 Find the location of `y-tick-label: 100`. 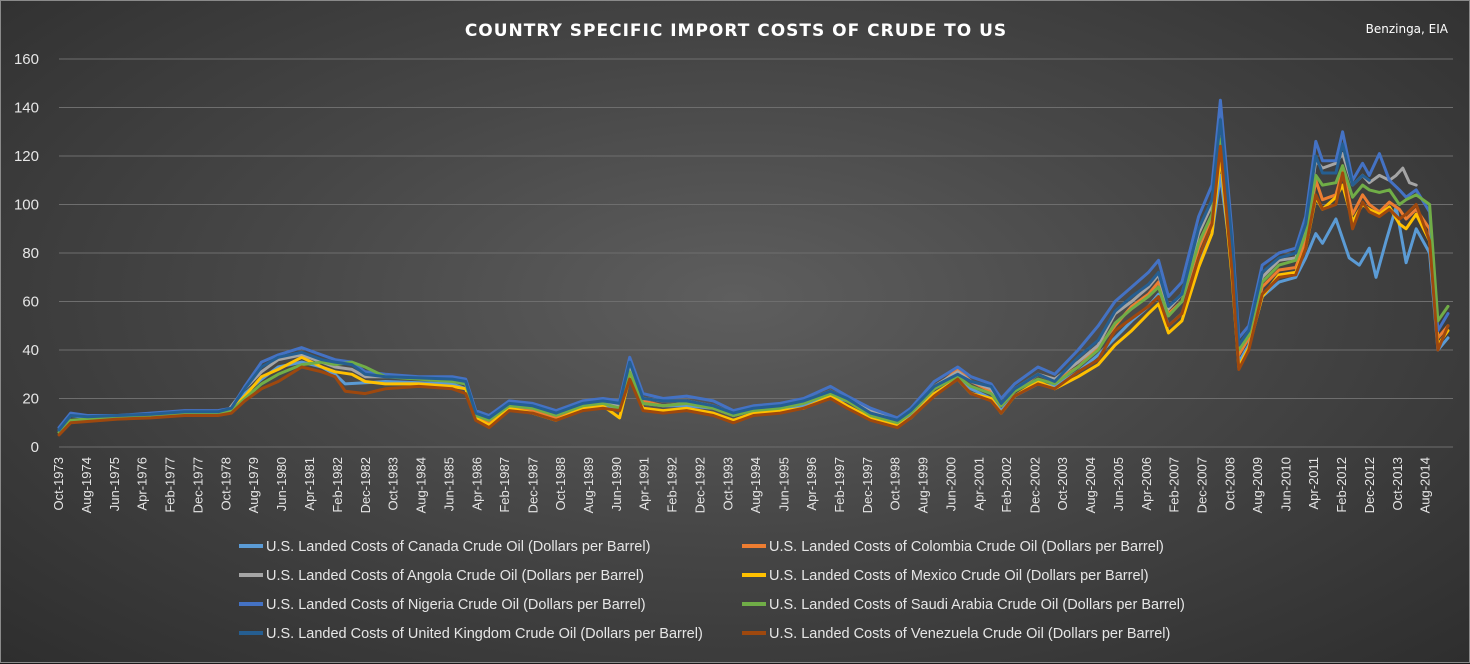

y-tick-label: 100 is located at coordinates (26, 205).